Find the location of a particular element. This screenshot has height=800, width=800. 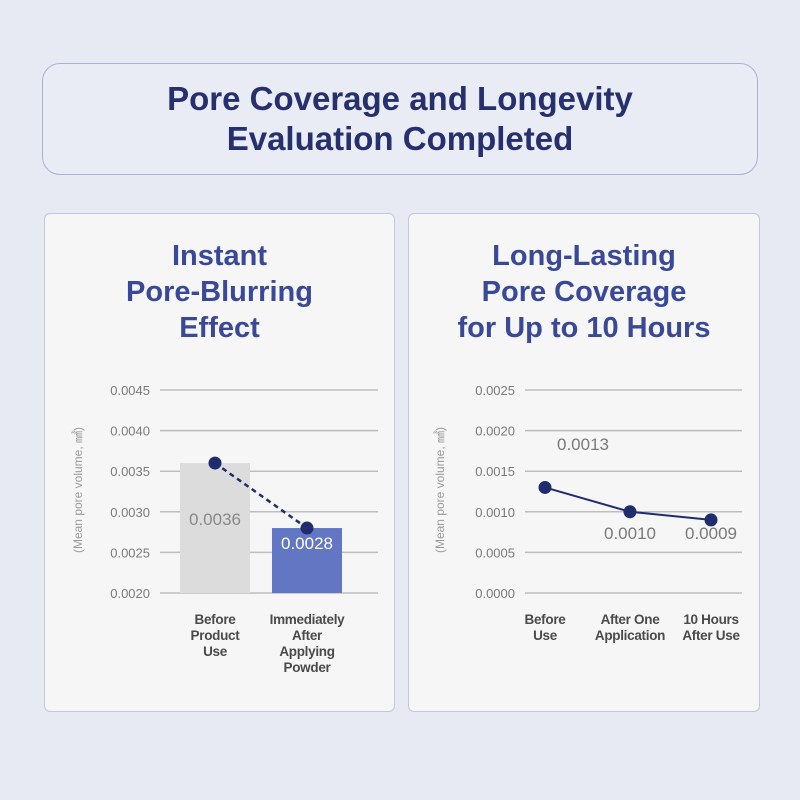

x-tick-label: Immediately After Applying Powder is located at coordinates (308, 643).